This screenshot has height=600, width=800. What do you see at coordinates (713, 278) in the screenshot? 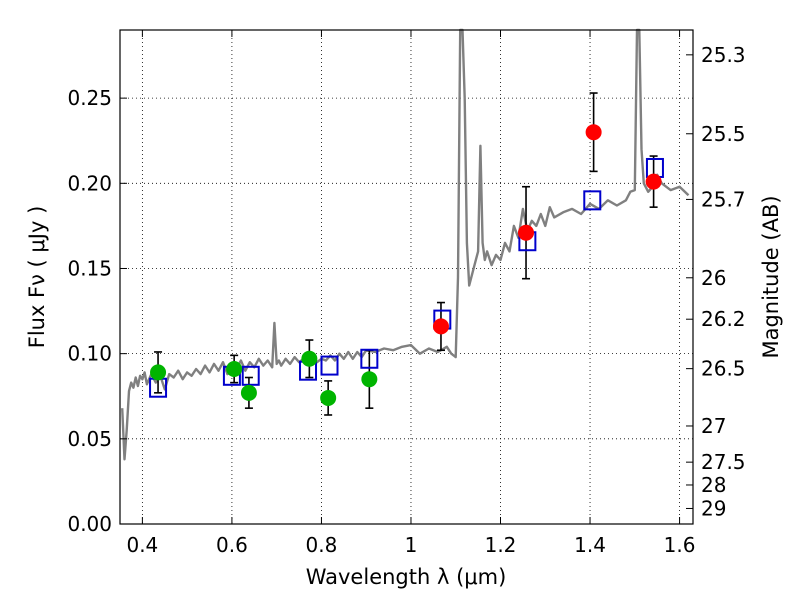
I see `y2-tick-label: 26` at bounding box center [713, 278].